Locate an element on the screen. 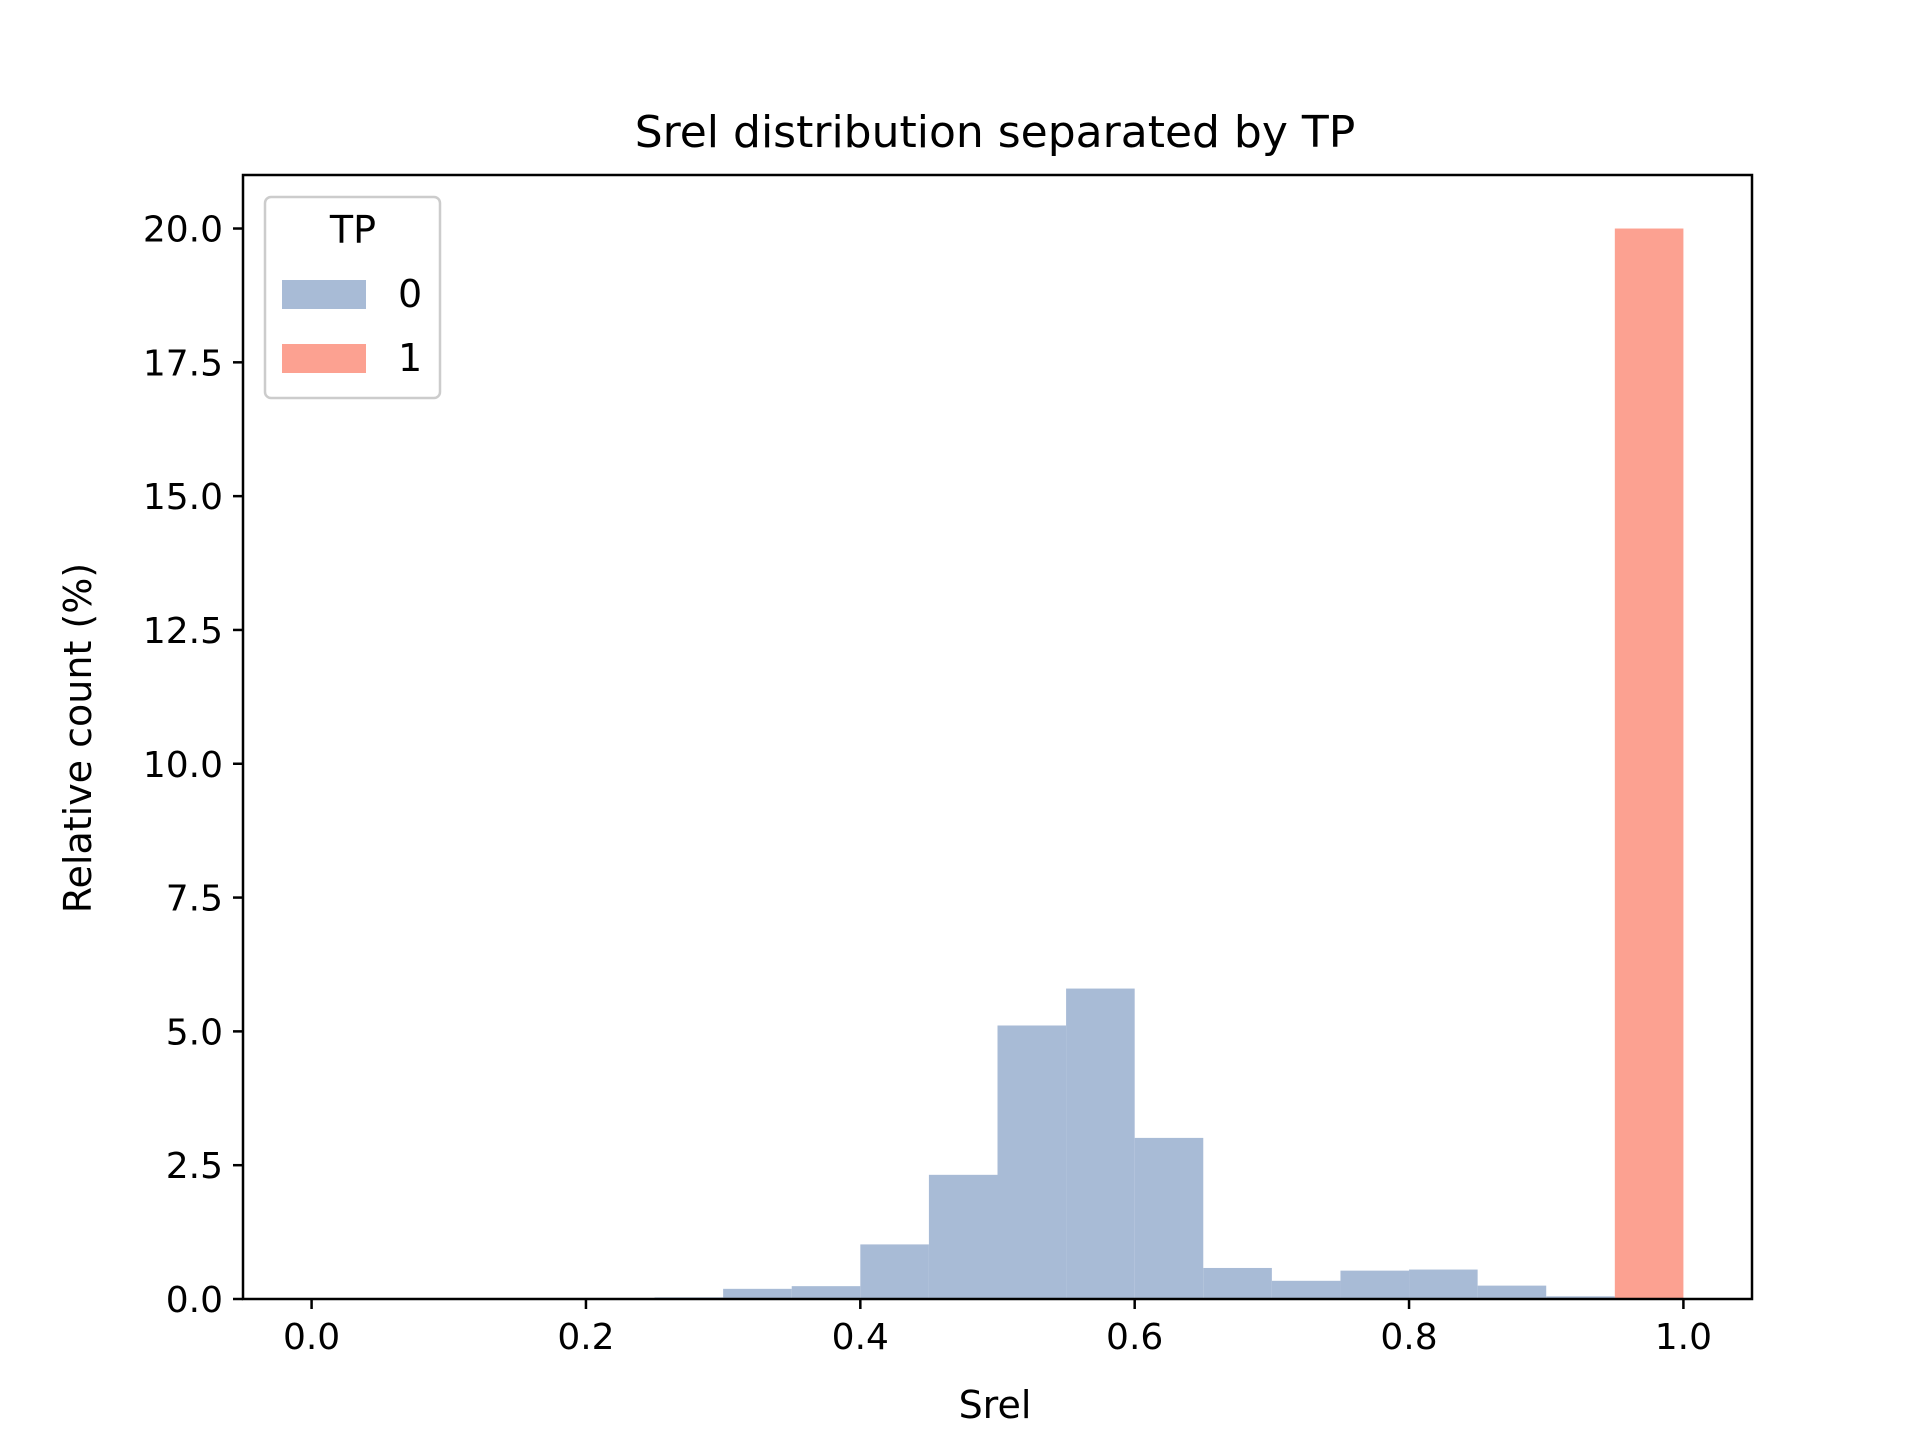  x-tick-label: 0.8 is located at coordinates (1408, 1337).